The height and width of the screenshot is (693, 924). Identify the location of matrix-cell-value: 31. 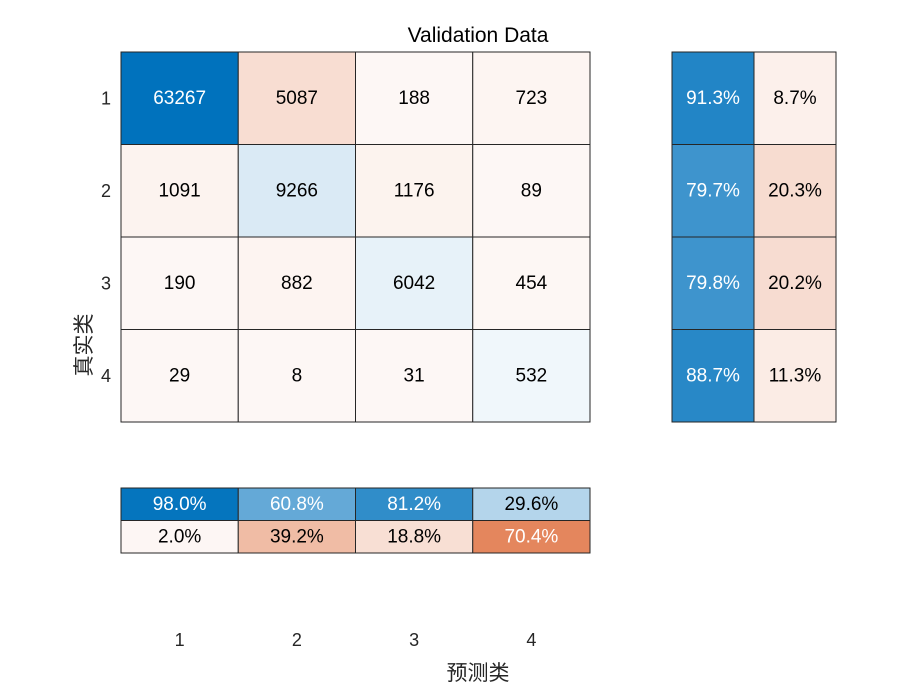
(414, 375).